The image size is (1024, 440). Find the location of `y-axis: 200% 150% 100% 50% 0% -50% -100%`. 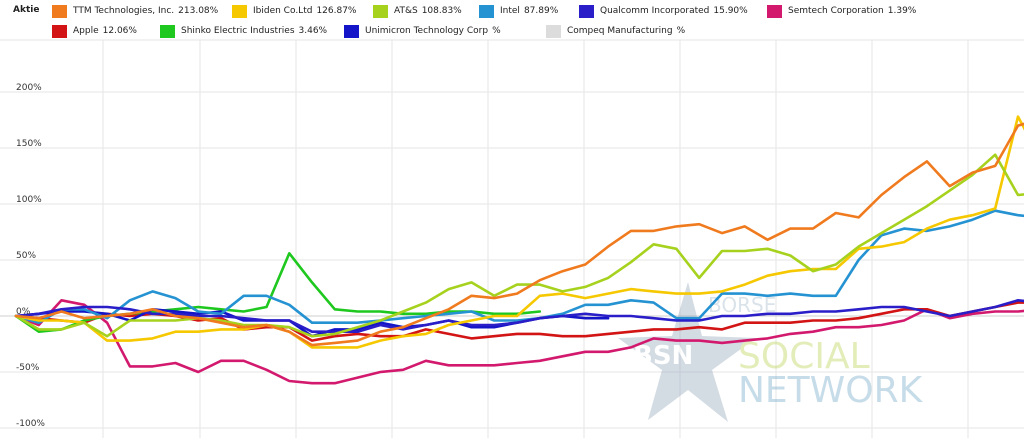

y-axis: 200% 150% 100% 50% 0% -50% -100% is located at coordinates (30, 256).